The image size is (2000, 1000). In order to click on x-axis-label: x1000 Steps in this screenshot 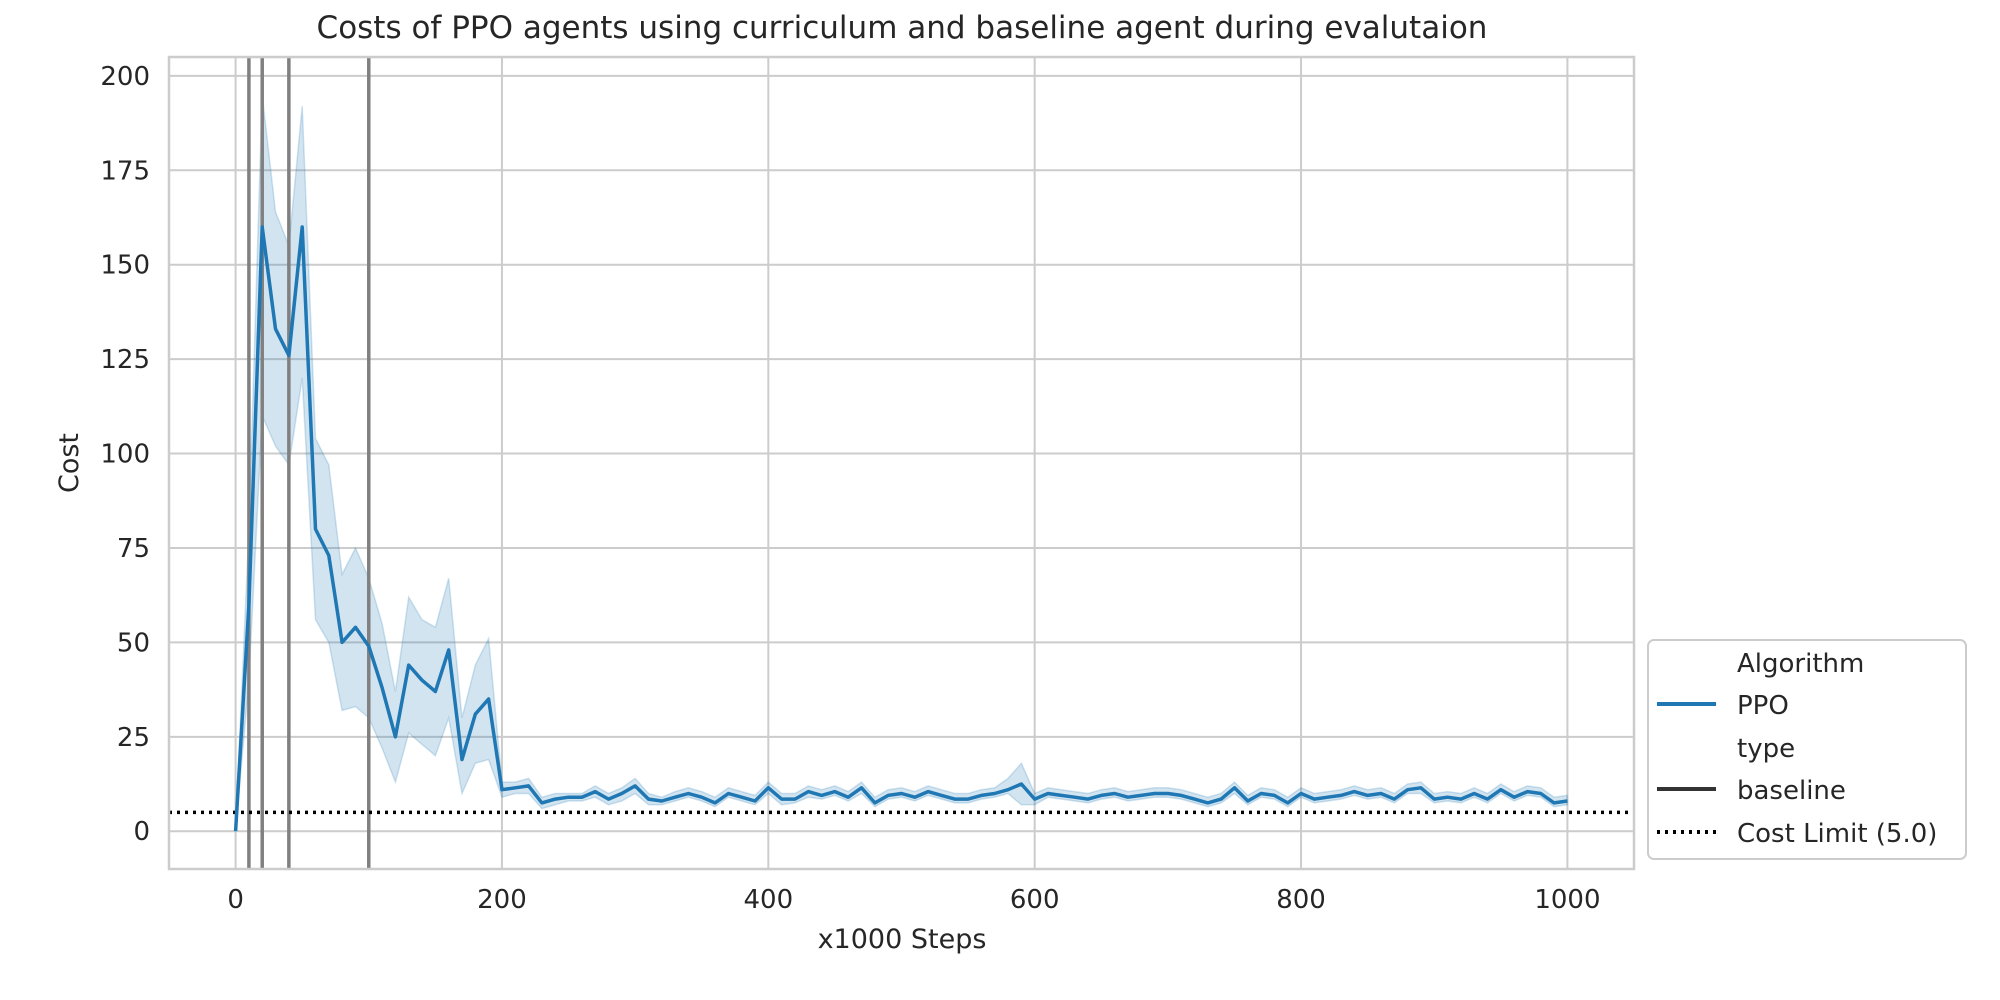, I will do `click(902, 939)`.